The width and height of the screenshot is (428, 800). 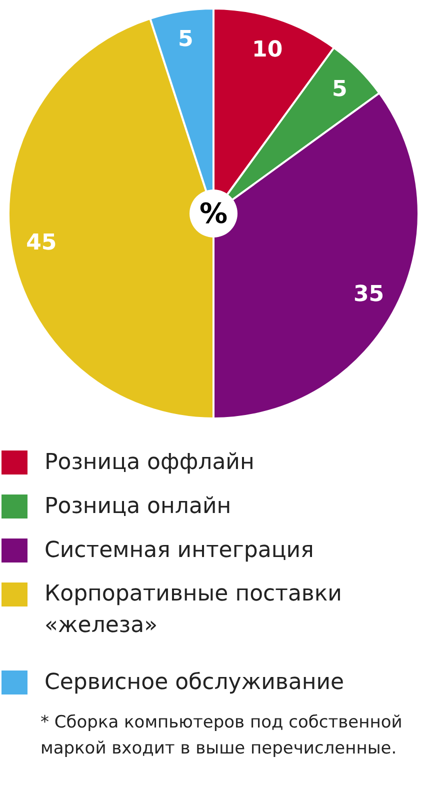 What do you see at coordinates (368, 295) in the screenshot?
I see `data-label: 35` at bounding box center [368, 295].